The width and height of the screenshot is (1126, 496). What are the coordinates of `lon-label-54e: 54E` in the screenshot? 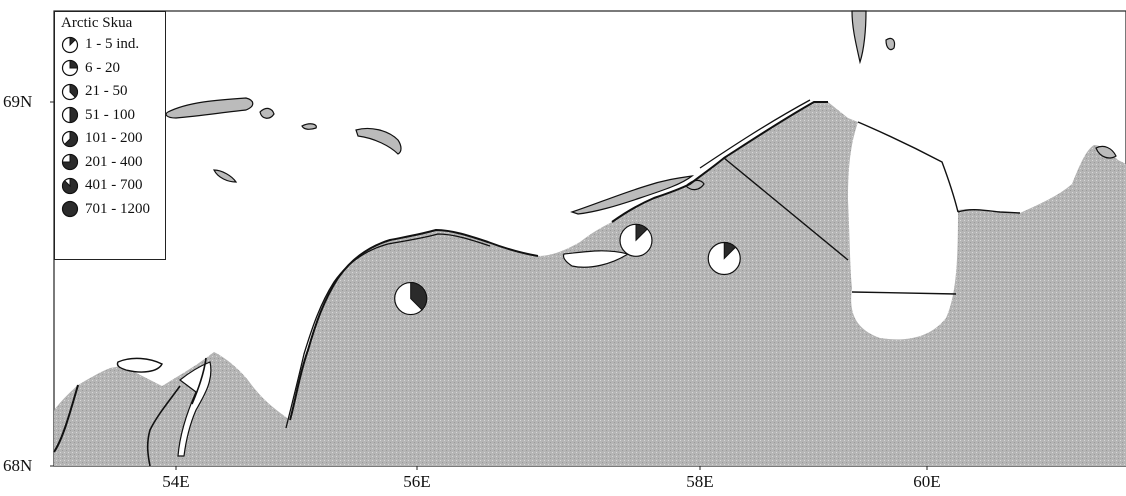 It's located at (176, 481).